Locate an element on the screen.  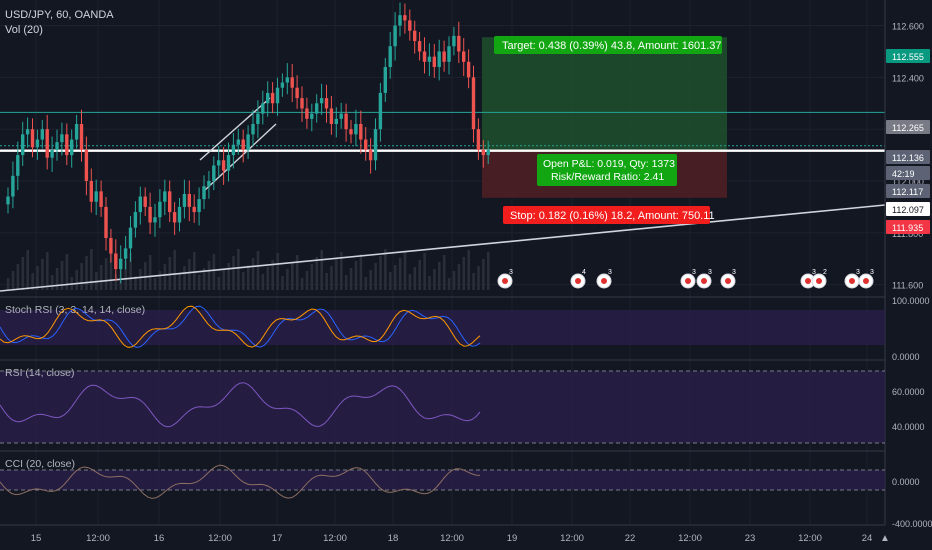
time-label-6: 18 is located at coordinates (393, 538).